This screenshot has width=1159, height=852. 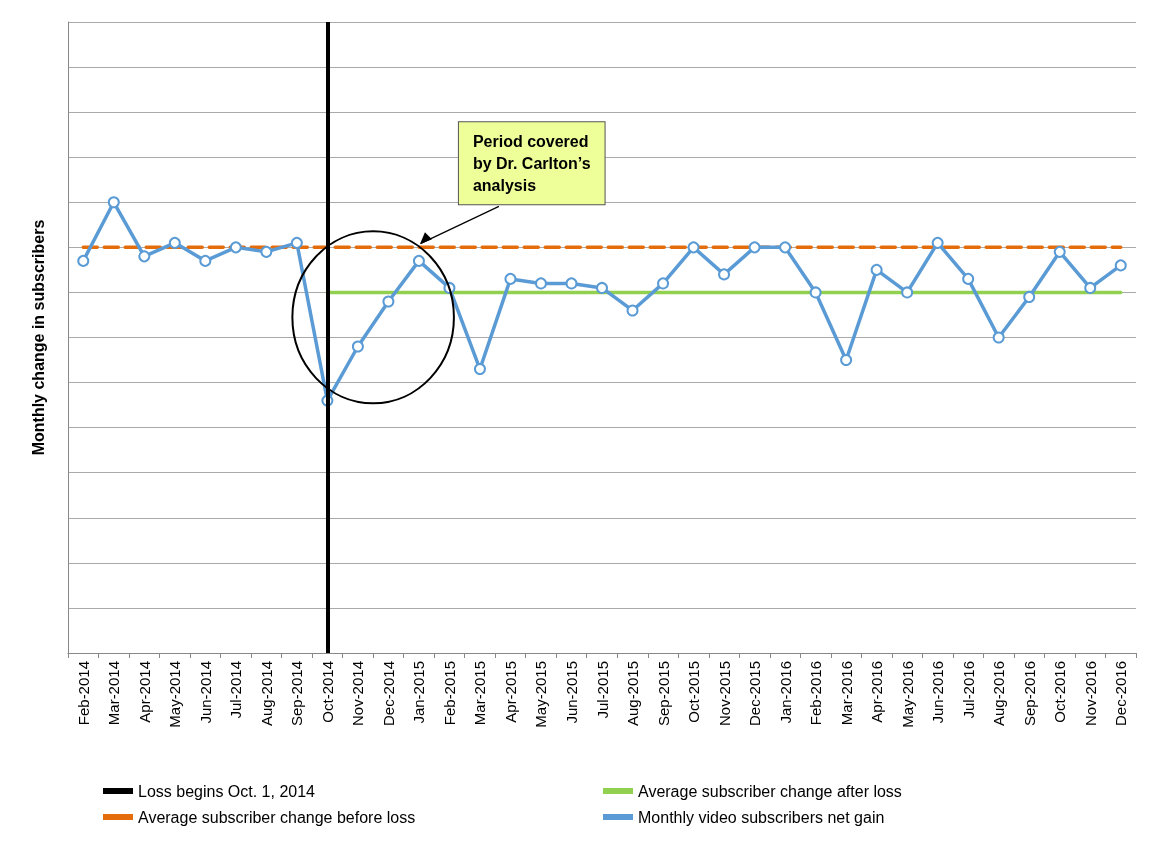 What do you see at coordinates (297, 694) in the screenshot?
I see `x-tick-label: Sep-2014` at bounding box center [297, 694].